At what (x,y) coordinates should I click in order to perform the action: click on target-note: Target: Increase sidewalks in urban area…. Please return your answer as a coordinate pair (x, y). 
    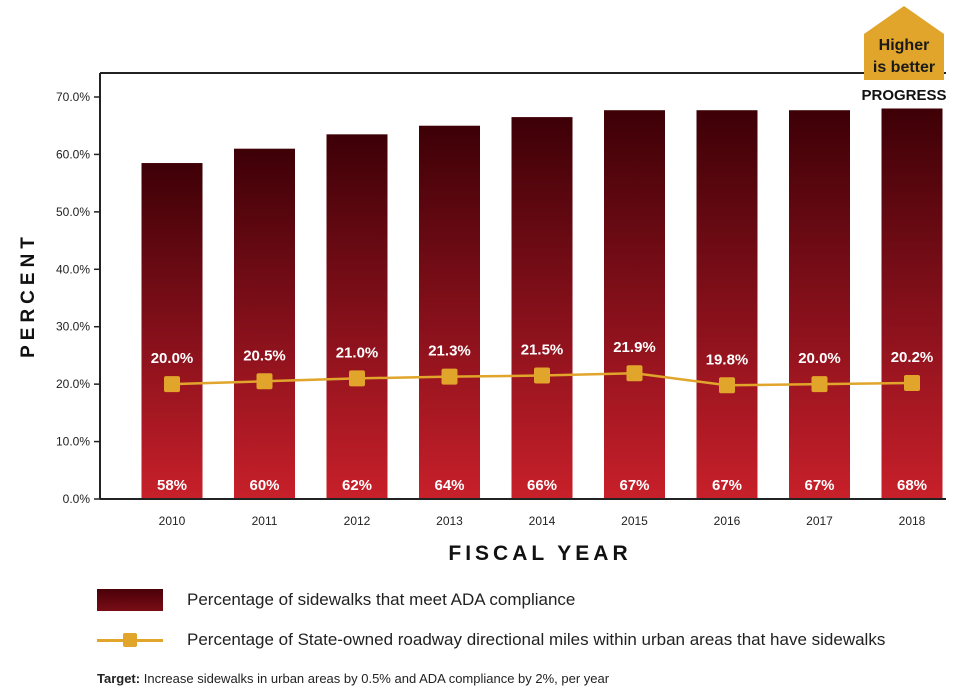
    Looking at the image, I should click on (353, 678).